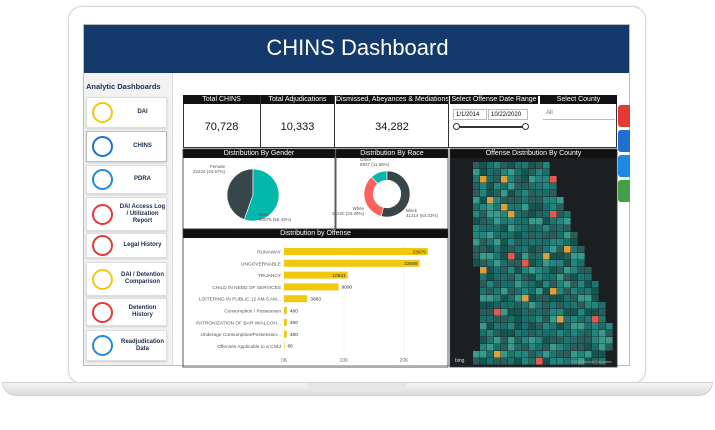  What do you see at coordinates (126, 312) in the screenshot?
I see `sidebar-item: Detention History` at bounding box center [126, 312].